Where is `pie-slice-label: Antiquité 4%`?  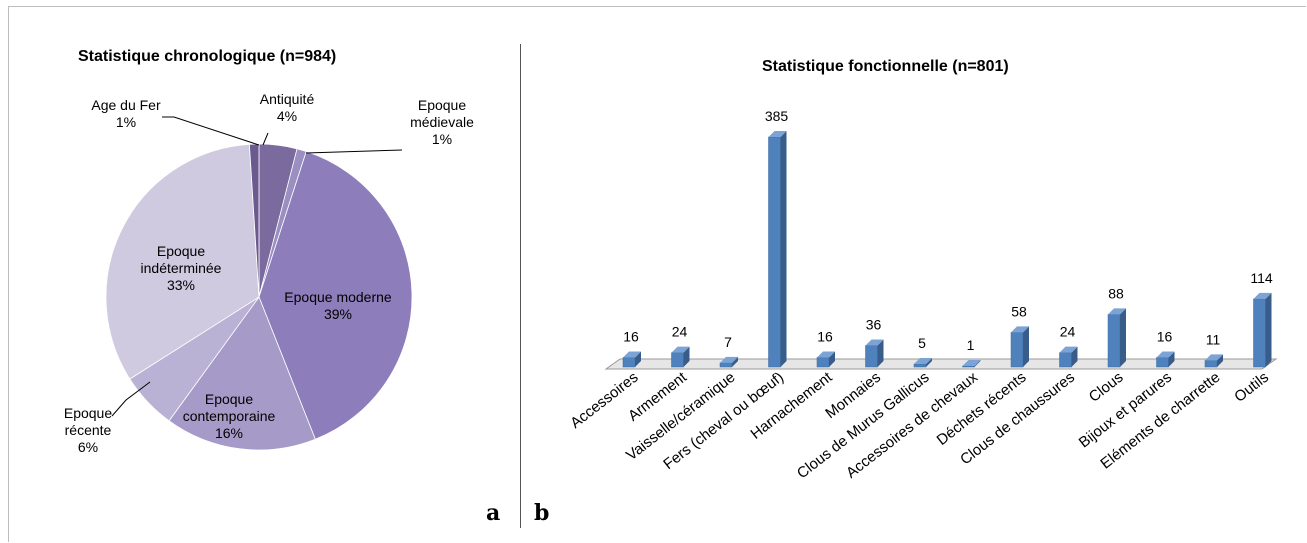 pie-slice-label: Antiquité 4% is located at coordinates (287, 107).